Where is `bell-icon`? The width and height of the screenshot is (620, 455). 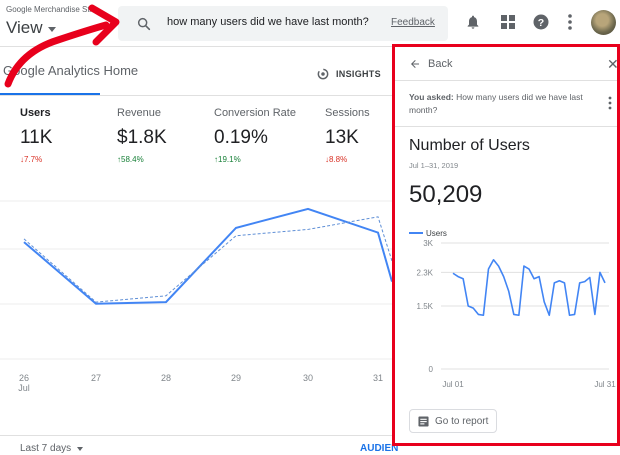
bell-icon is located at coordinates (473, 22).